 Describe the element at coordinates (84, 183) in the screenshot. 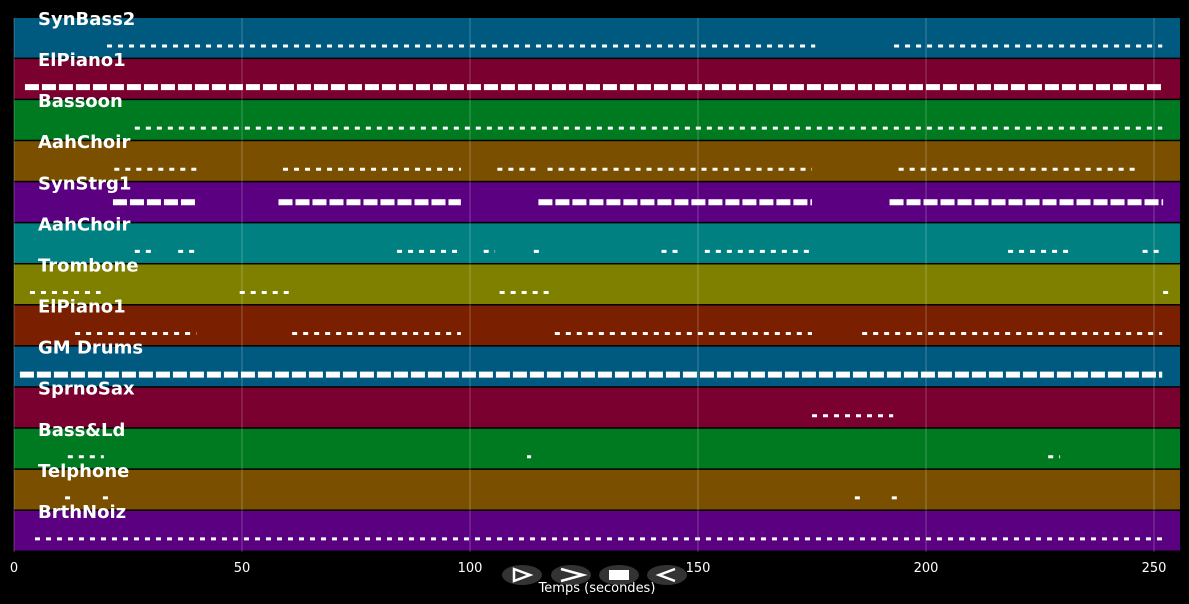

I see `track-name: SynStrg1` at that location.